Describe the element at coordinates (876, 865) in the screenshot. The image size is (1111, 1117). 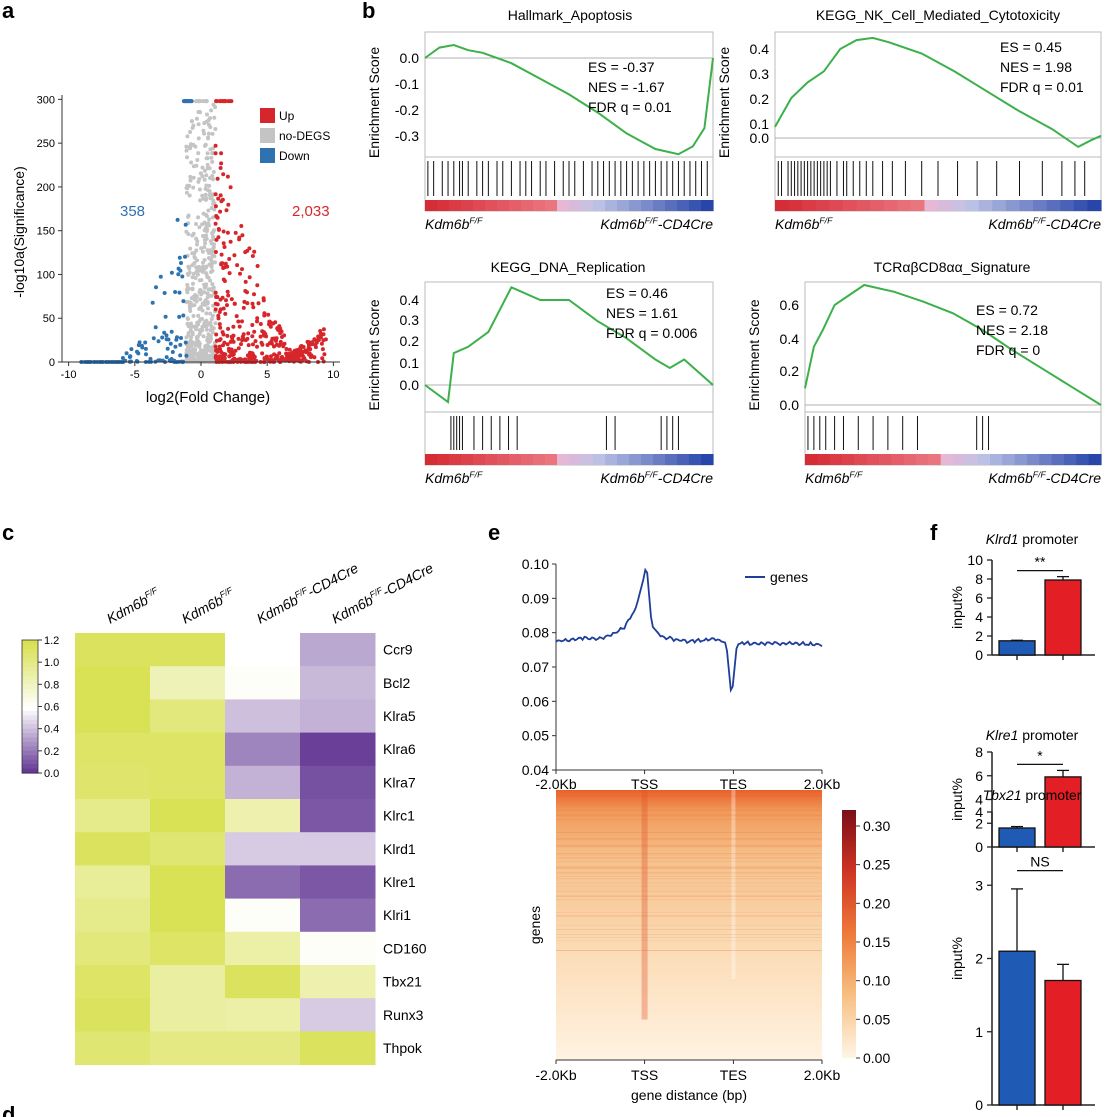
I see `profile-colorbar-label: 0.25` at that location.